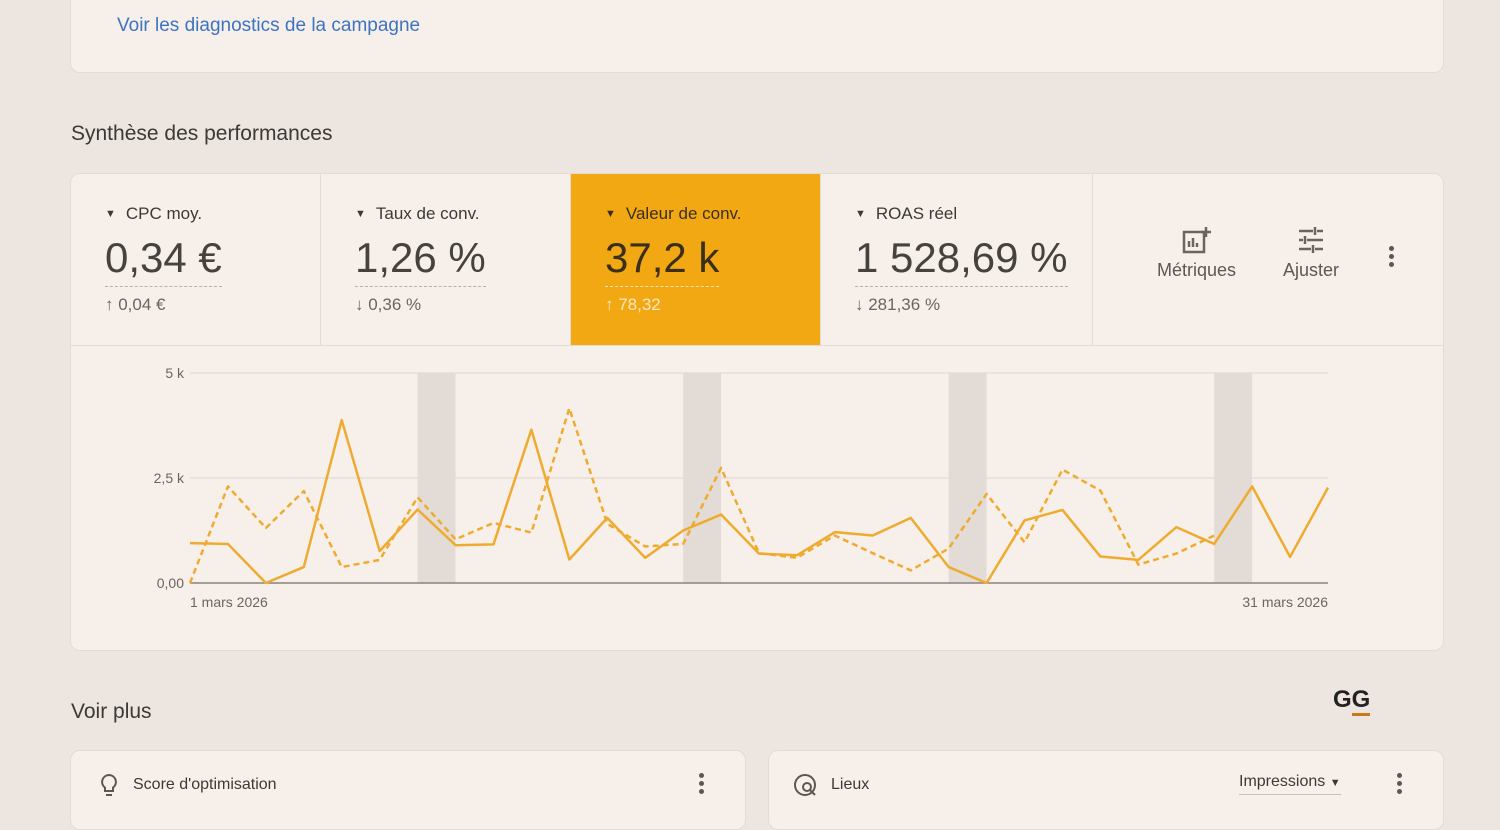 The height and width of the screenshot is (830, 1500). Describe the element at coordinates (898, 304) in the screenshot. I see `metric-delta: ↓ 281,36 %` at that location.